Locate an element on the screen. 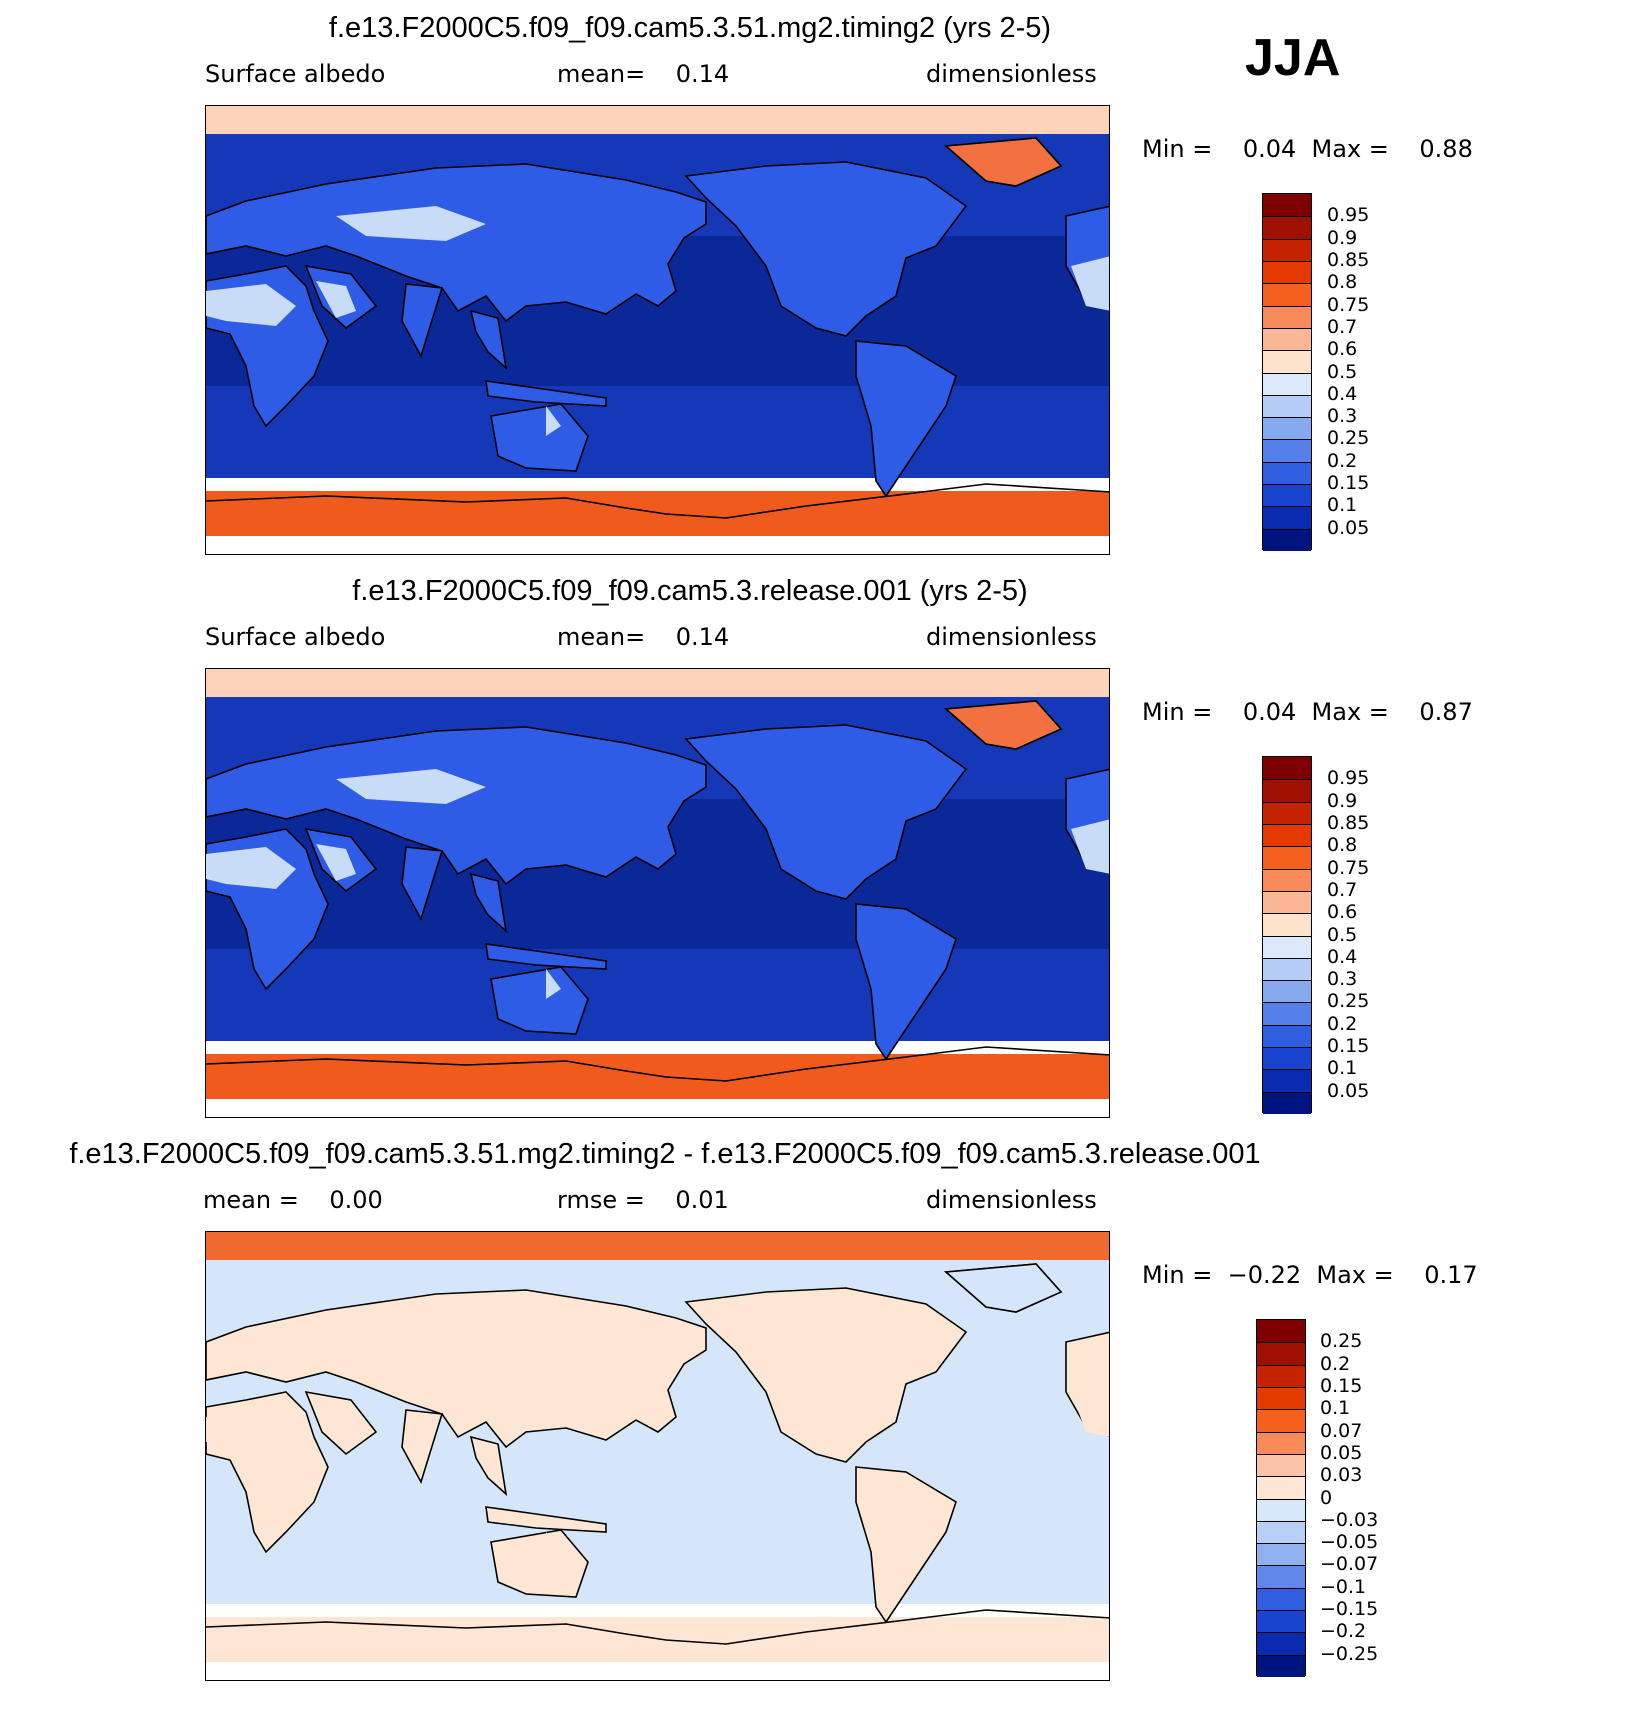 The height and width of the screenshot is (1724, 1633). colorbar-tick-label: −0.05 is located at coordinates (1349, 1542).